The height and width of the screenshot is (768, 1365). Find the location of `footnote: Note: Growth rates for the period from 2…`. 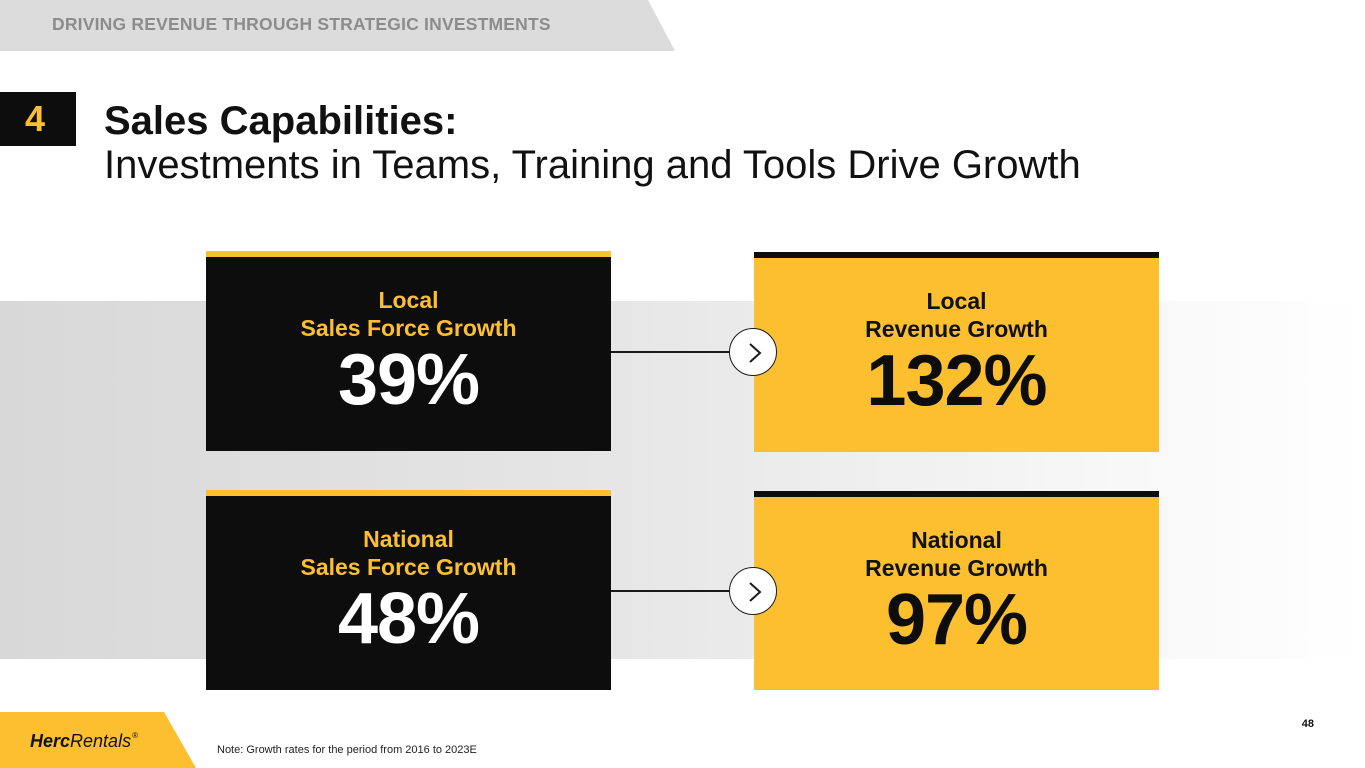

footnote: Note: Growth rates for the period from 2… is located at coordinates (347, 750).